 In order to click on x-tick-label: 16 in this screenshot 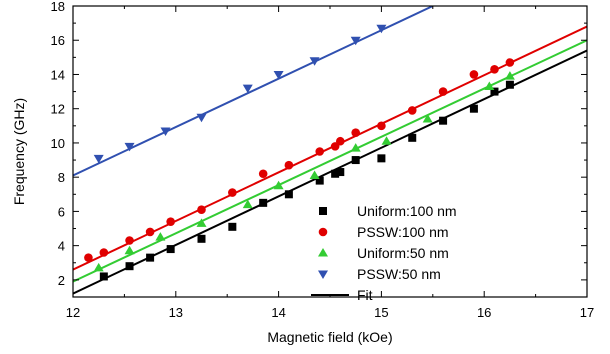, I will do `click(484, 312)`.